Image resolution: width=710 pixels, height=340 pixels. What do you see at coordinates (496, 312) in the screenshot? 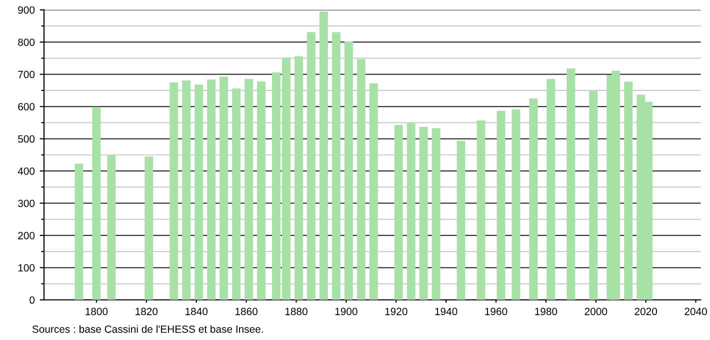
I see `x-tick-label: 1960` at bounding box center [496, 312].